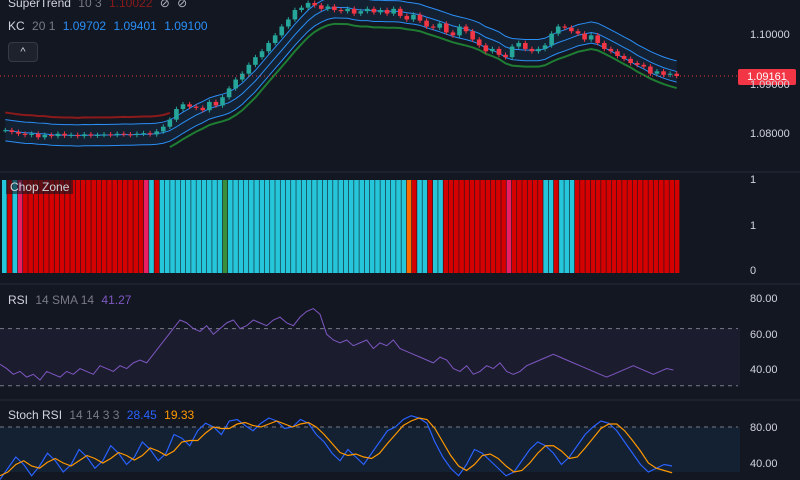 Image resolution: width=800 pixels, height=480 pixels. What do you see at coordinates (370, 449) in the screenshot?
I see `stoch-band` at bounding box center [370, 449].